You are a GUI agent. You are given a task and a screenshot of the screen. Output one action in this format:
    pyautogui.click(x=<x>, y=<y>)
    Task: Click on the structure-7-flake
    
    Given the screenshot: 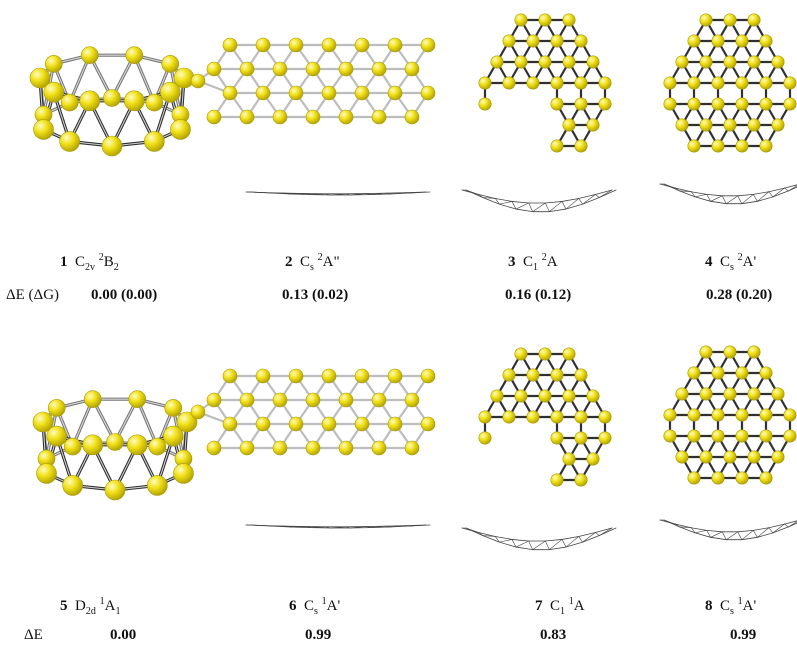 What is the action you would take?
    pyautogui.click(x=545, y=417)
    